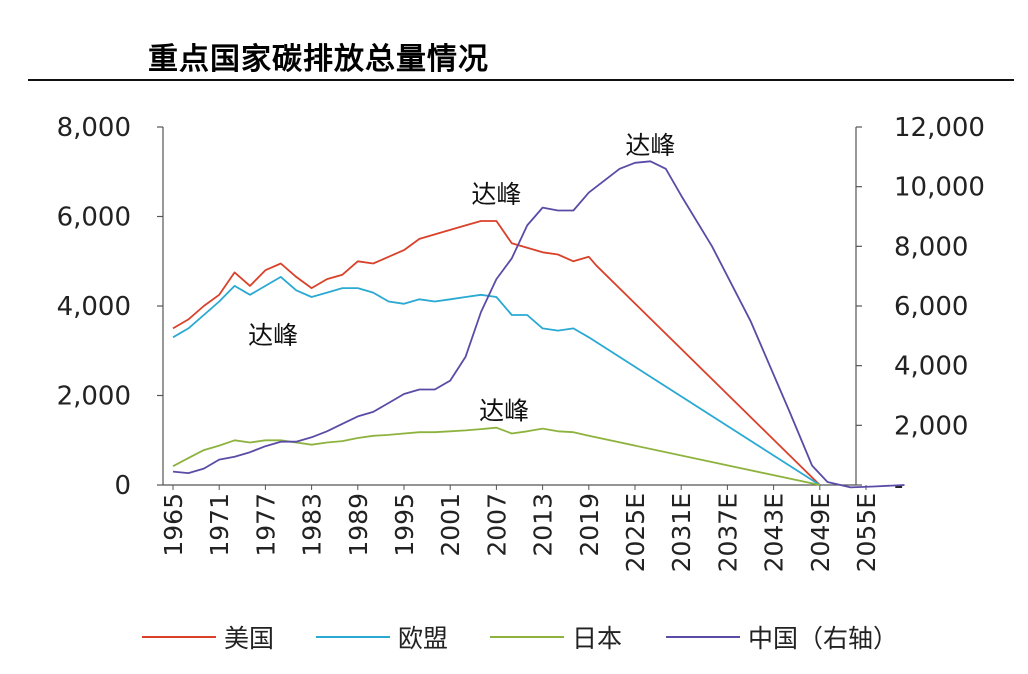  What do you see at coordinates (931, 247) in the screenshot?
I see `right-y-tick-label: 8,000` at bounding box center [931, 247].